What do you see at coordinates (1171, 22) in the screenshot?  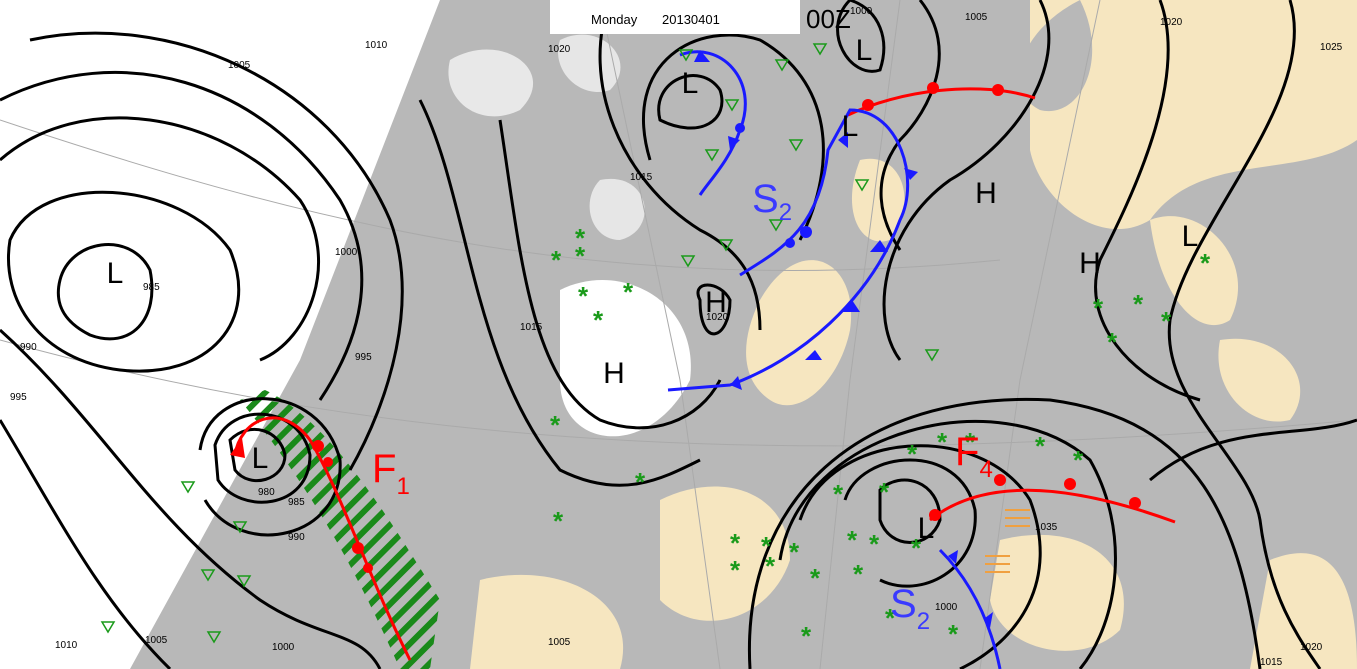 I see `isobar-label: 1020` at bounding box center [1171, 22].